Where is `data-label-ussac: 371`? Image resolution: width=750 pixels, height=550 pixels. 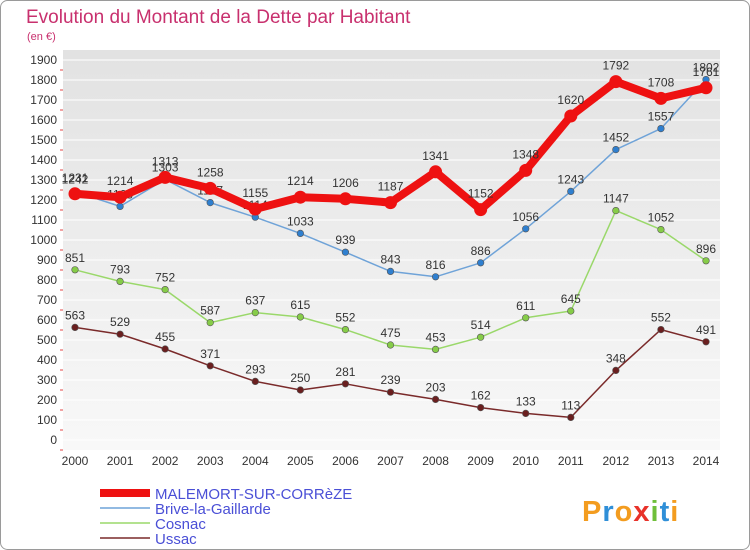
data-label-ussac: 371 is located at coordinates (210, 354).